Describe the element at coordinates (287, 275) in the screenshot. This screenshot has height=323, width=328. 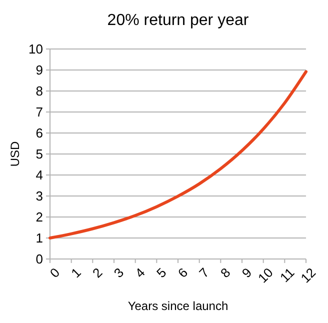
I see `x-tick-label: 11` at that location.